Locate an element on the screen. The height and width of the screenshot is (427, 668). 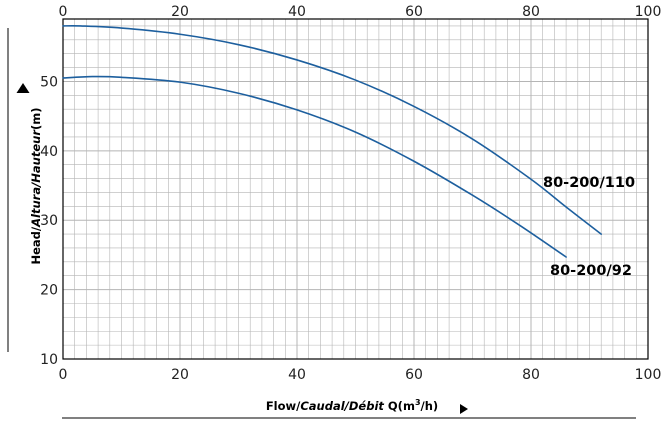
x-tick-label-top: 100 is located at coordinates (648, 12).